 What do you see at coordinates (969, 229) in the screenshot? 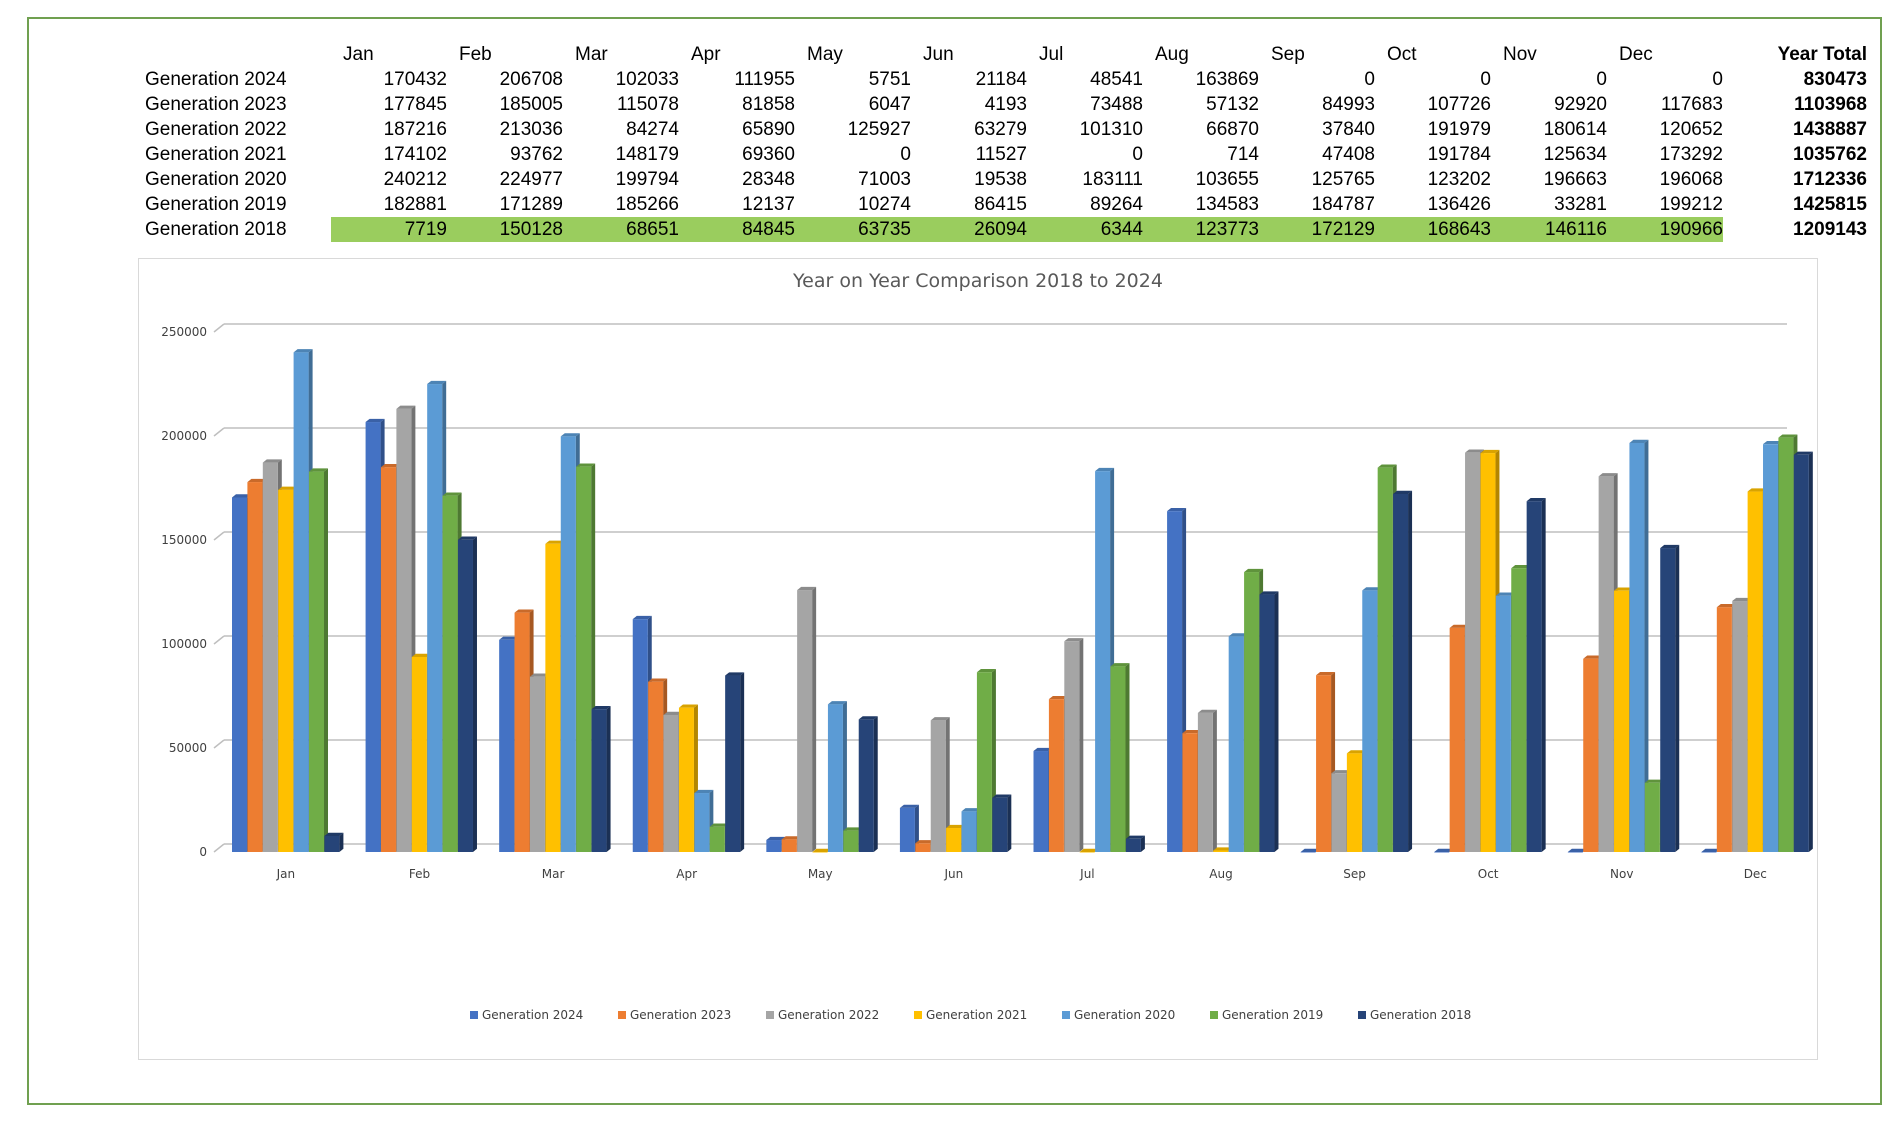
I see `table-cell: 26094` at bounding box center [969, 229].